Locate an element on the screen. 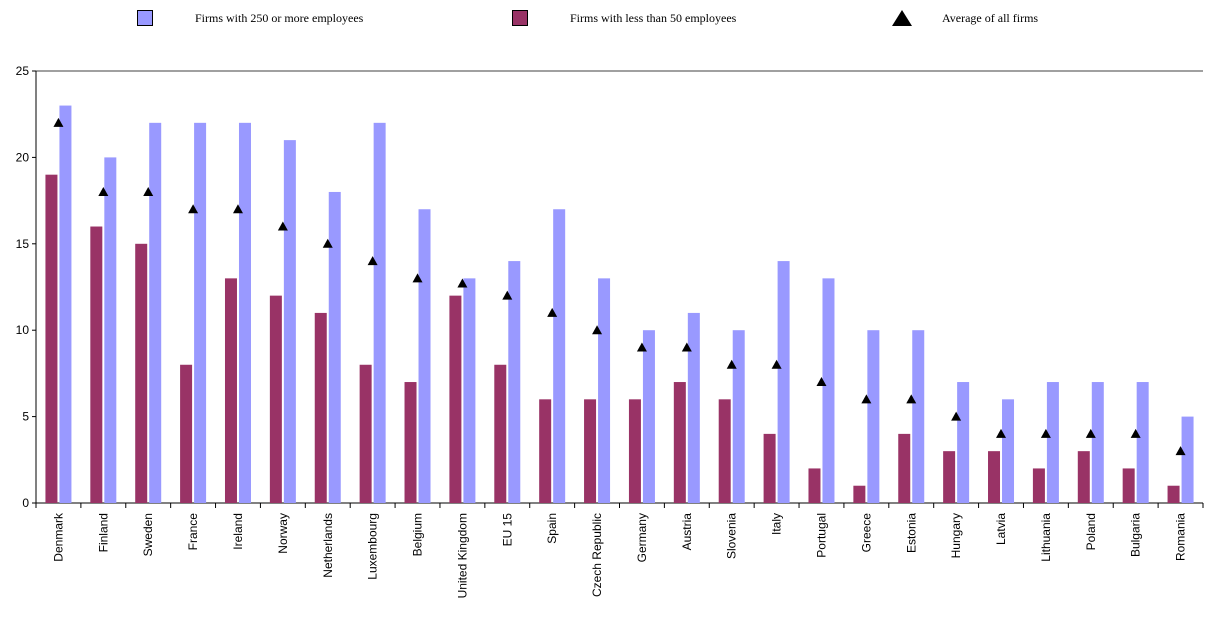  legend-item-average: Average of all firms is located at coordinates (965, 18).